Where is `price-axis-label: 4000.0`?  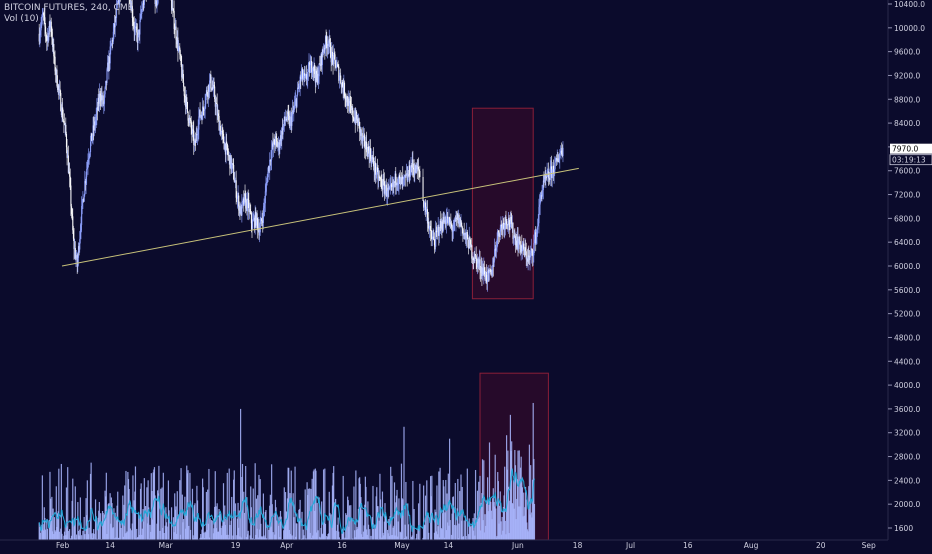
price-axis-label: 4000.0 is located at coordinates (907, 385).